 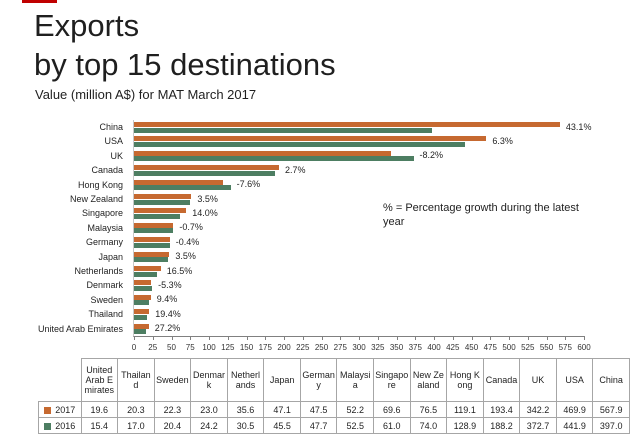 What do you see at coordinates (80, 328) in the screenshot?
I see `category-label: United Arab Emirates` at bounding box center [80, 328].